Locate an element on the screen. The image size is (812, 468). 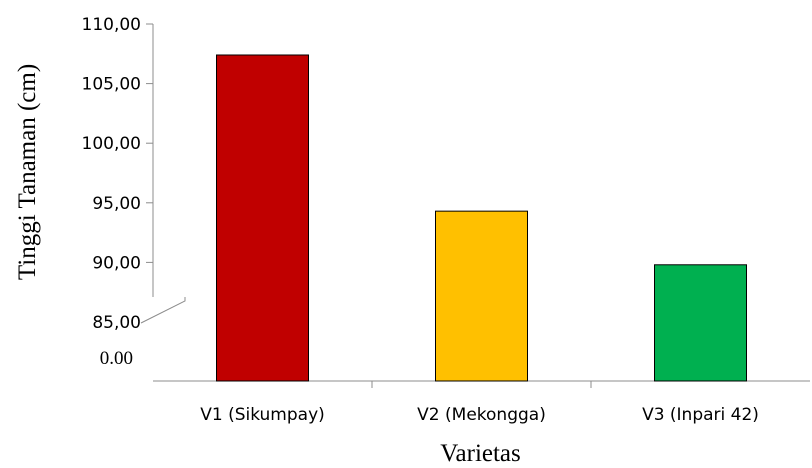
category-labels: V1 (Sikumpay) V2 (Mekongga) V3 (Inpari 42) is located at coordinates (479, 415).